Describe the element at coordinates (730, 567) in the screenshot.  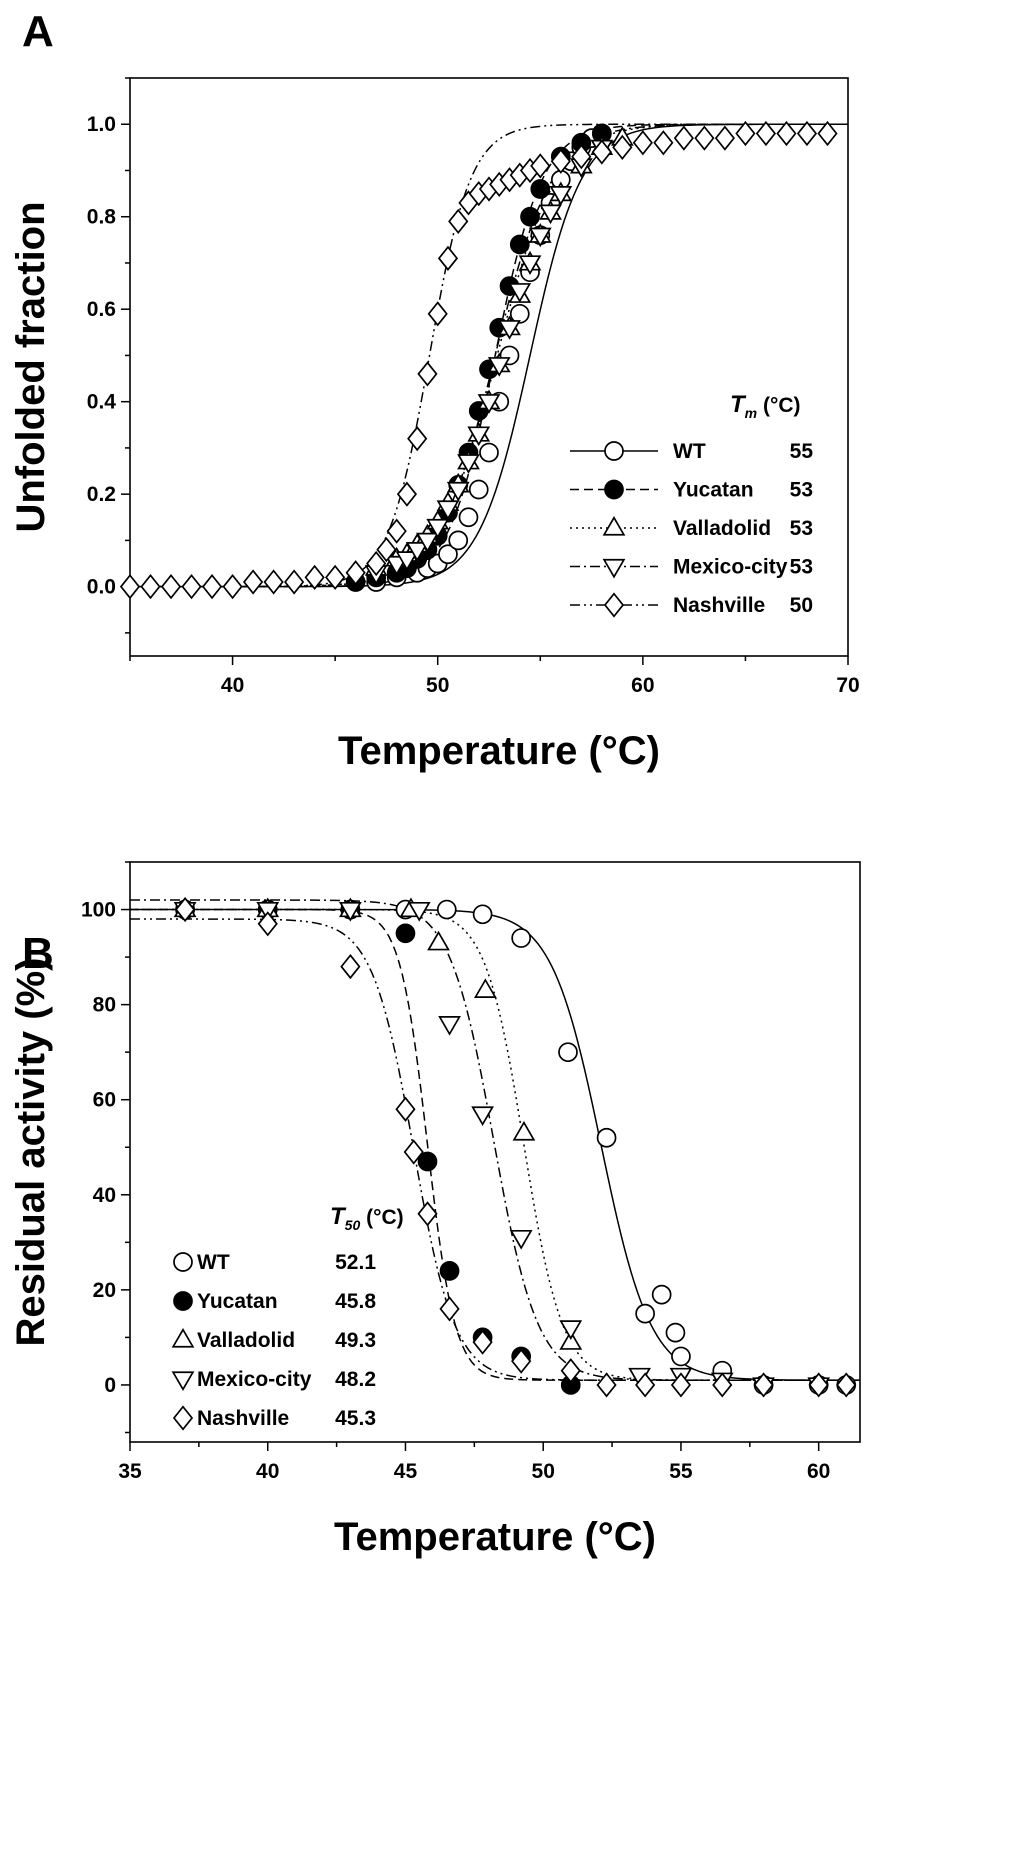
I see `panel-a-legend-name: Mexico-city` at that location.